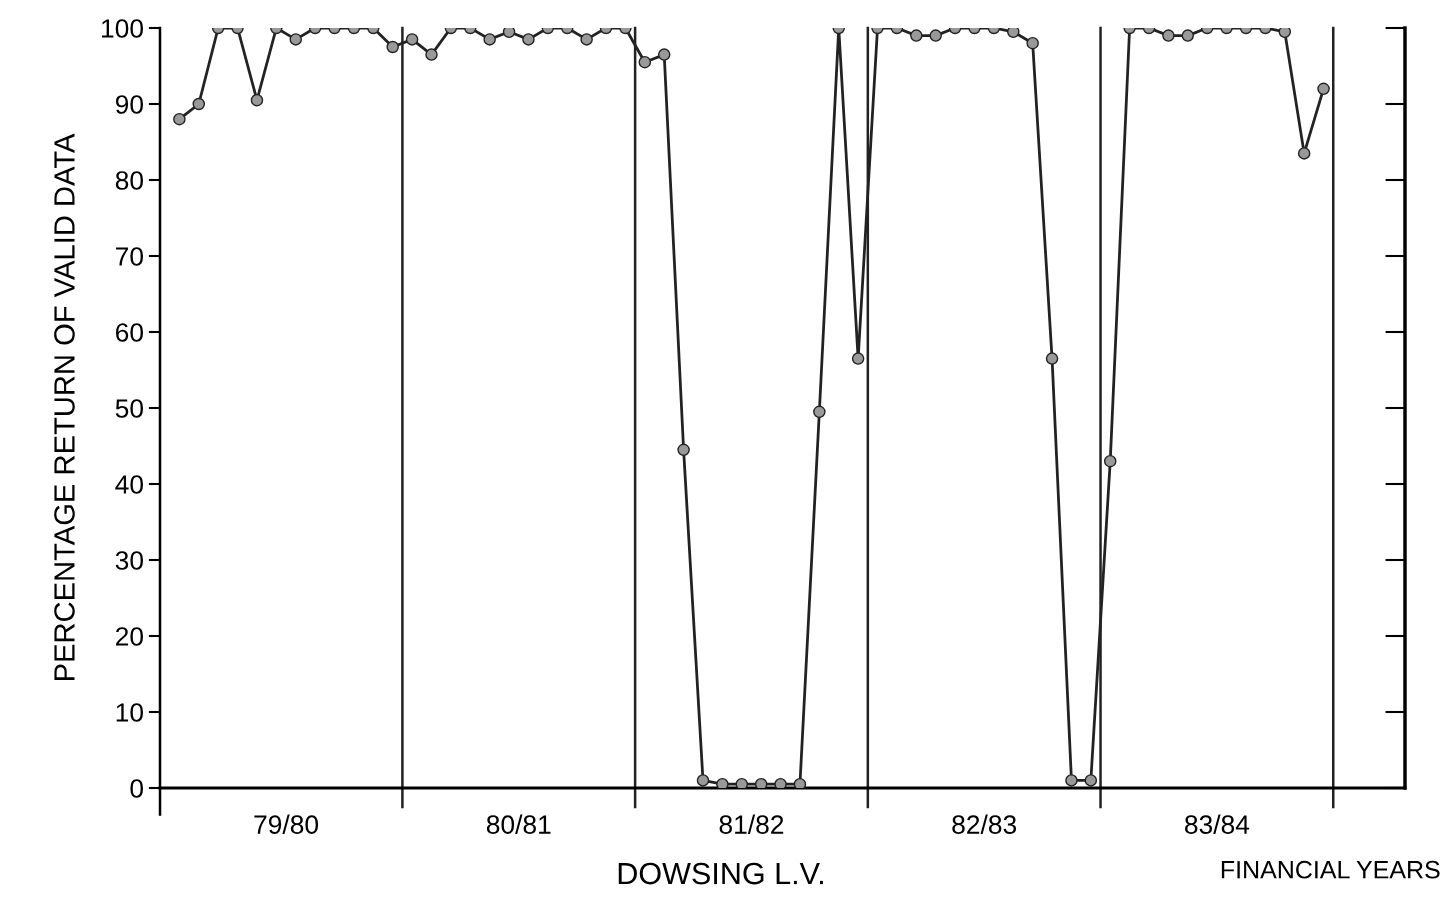 This screenshot has width=1442, height=918. I want to click on text: 82/83, so click(984, 824).